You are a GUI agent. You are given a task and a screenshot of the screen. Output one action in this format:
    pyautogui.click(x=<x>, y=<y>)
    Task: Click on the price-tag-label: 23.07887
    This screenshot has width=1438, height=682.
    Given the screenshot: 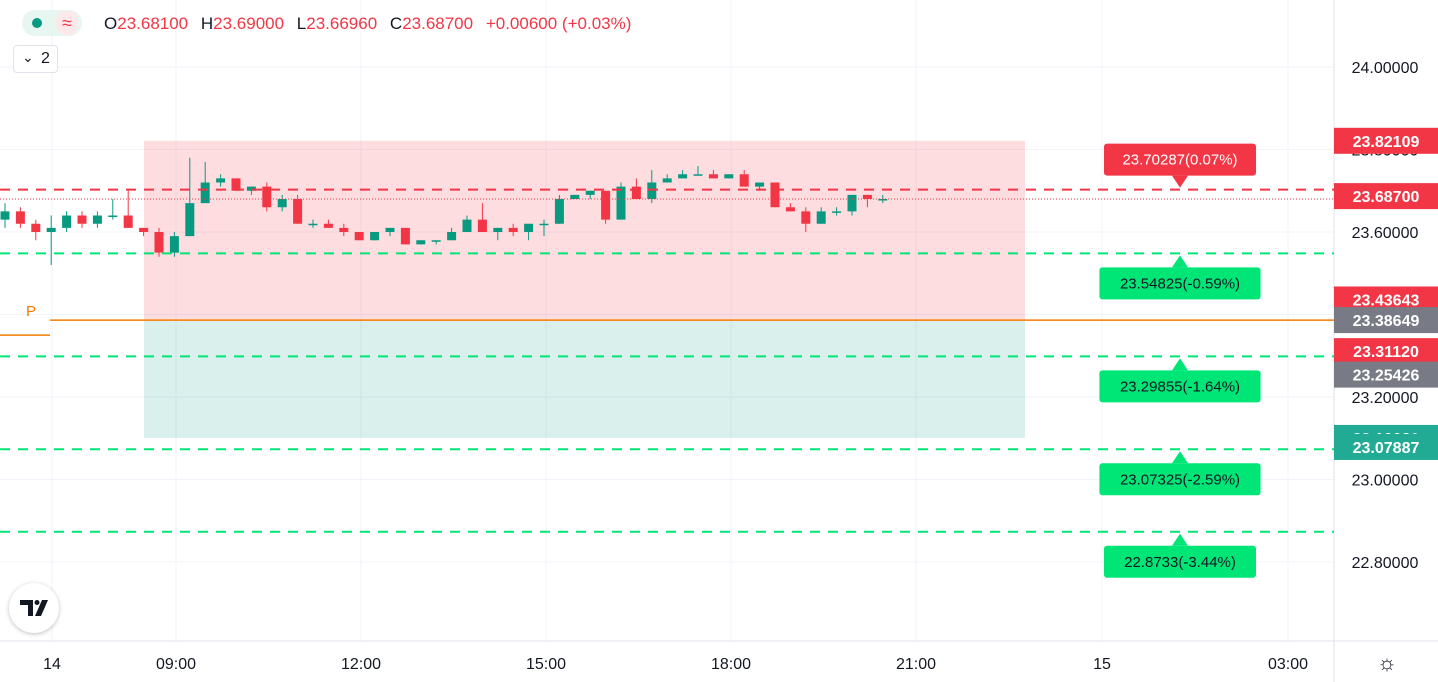 What is the action you would take?
    pyautogui.click(x=1386, y=448)
    